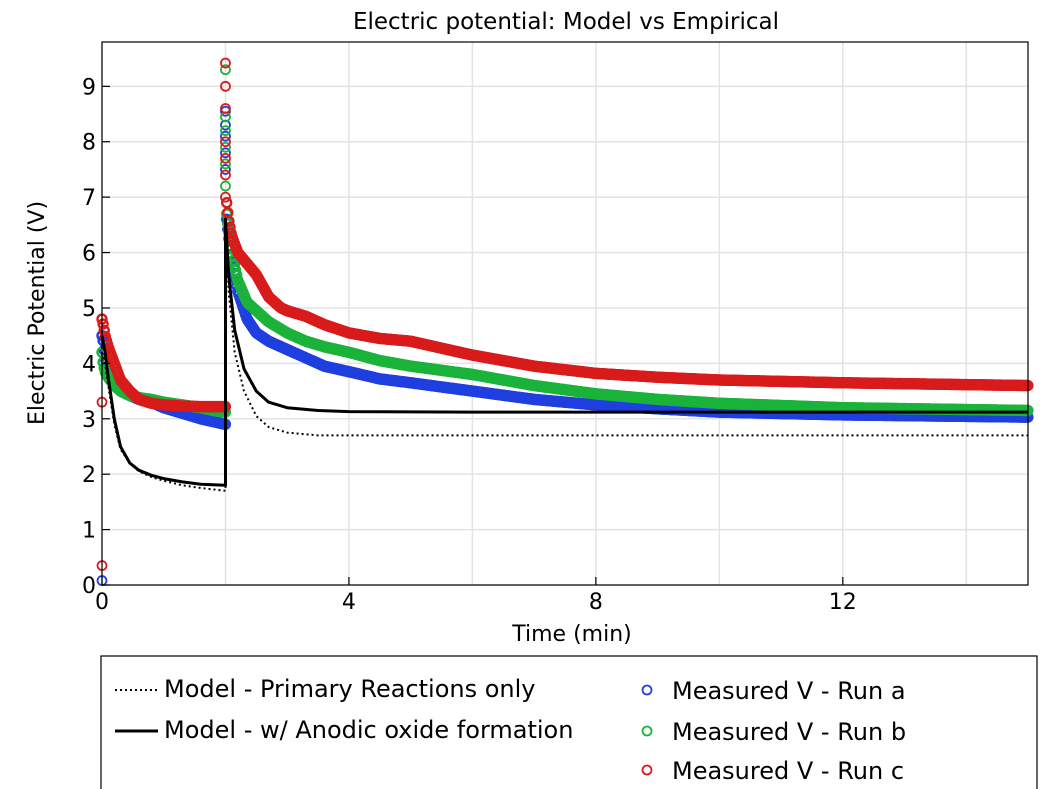  What do you see at coordinates (89, 309) in the screenshot?
I see `y-tick-label: 5` at bounding box center [89, 309].